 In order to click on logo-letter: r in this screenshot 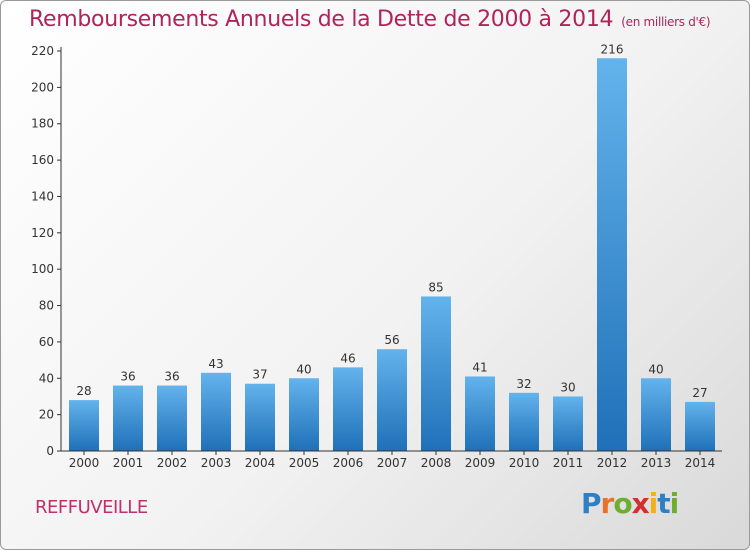, I will do `click(607, 503)`.